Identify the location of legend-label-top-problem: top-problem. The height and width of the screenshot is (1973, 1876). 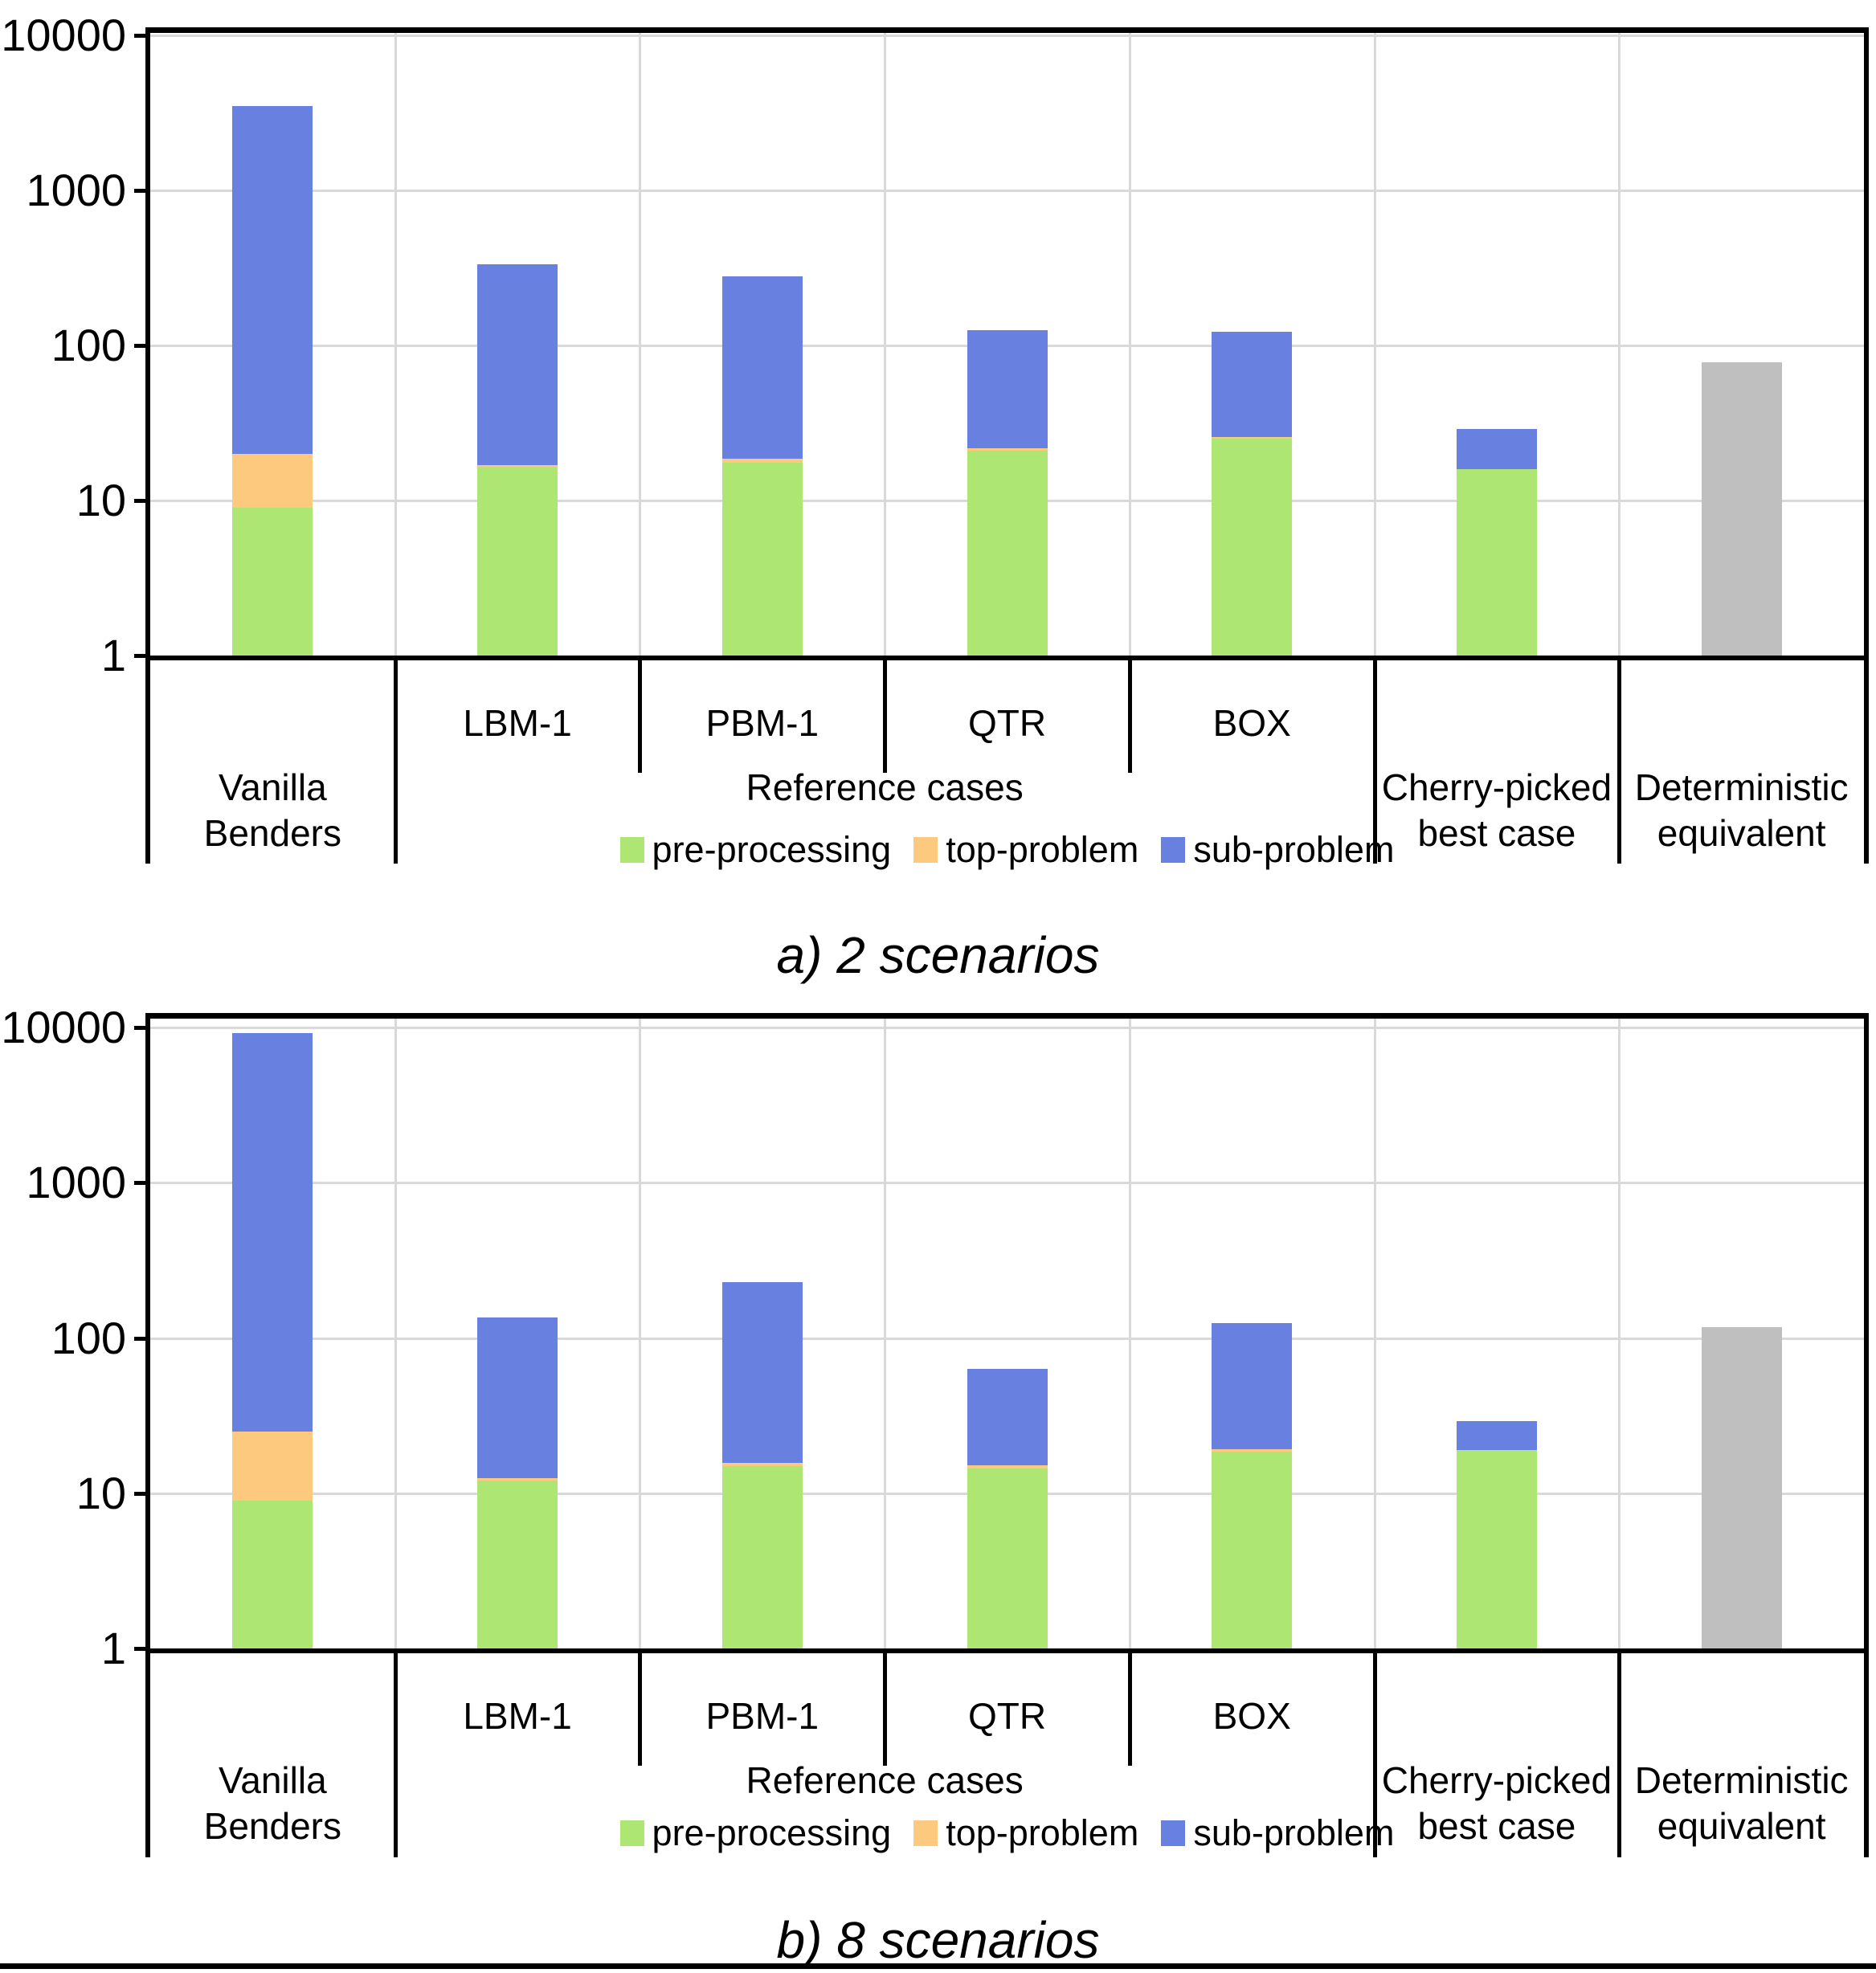
(1042, 849).